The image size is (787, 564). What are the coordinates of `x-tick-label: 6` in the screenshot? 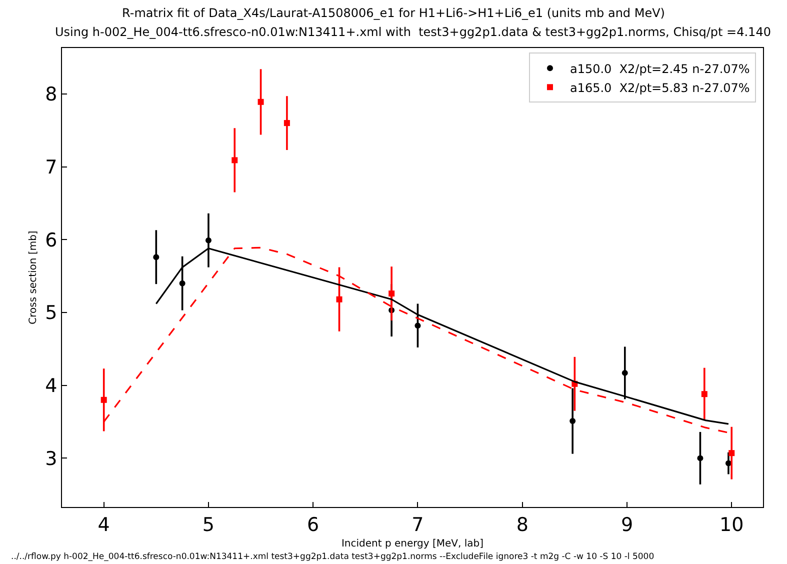 It's located at (313, 525).